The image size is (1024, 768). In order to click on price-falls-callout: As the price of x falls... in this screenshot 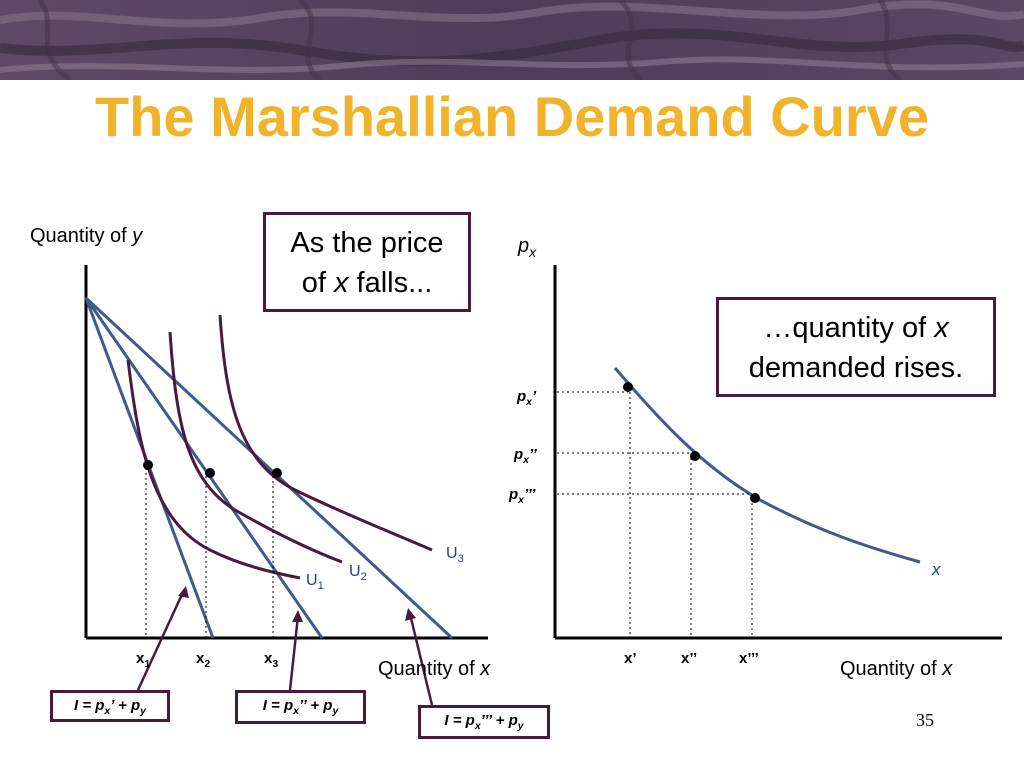, I will do `click(367, 262)`.